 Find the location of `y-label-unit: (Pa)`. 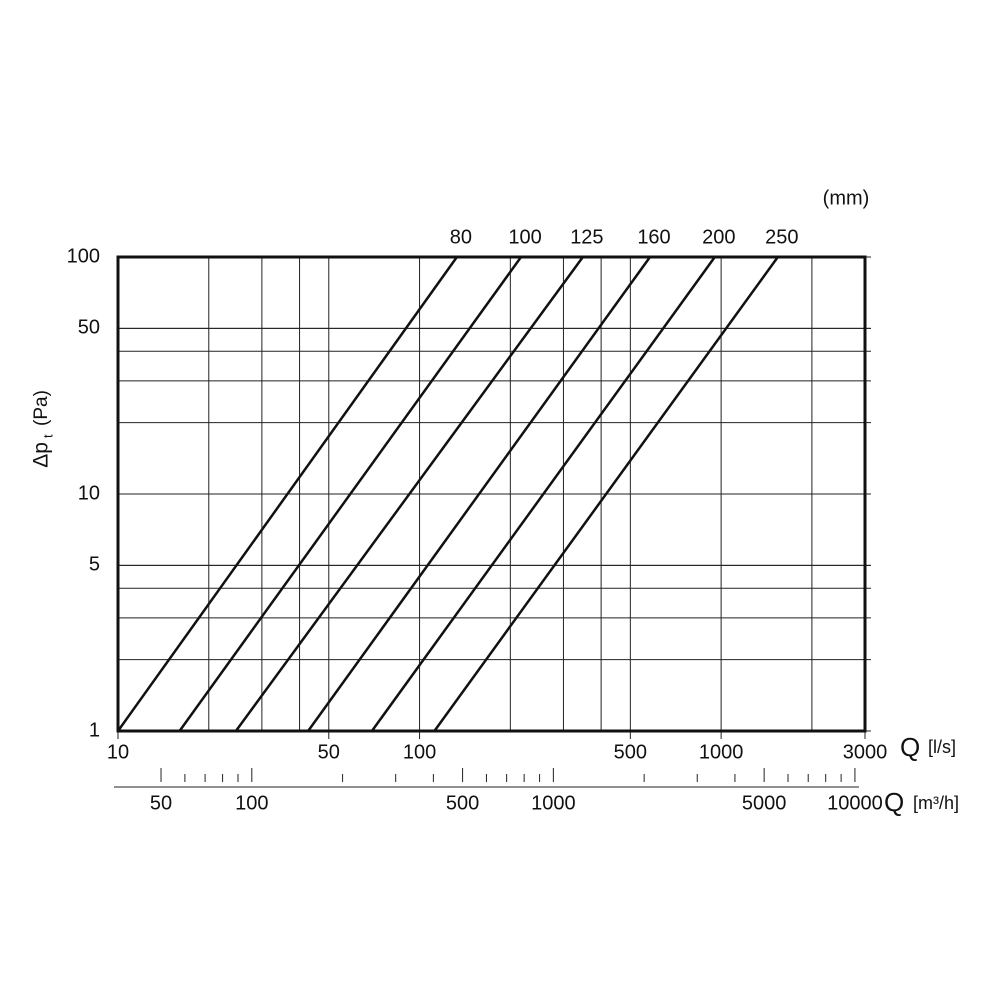

y-label-unit: (Pa) is located at coordinates (41, 408).